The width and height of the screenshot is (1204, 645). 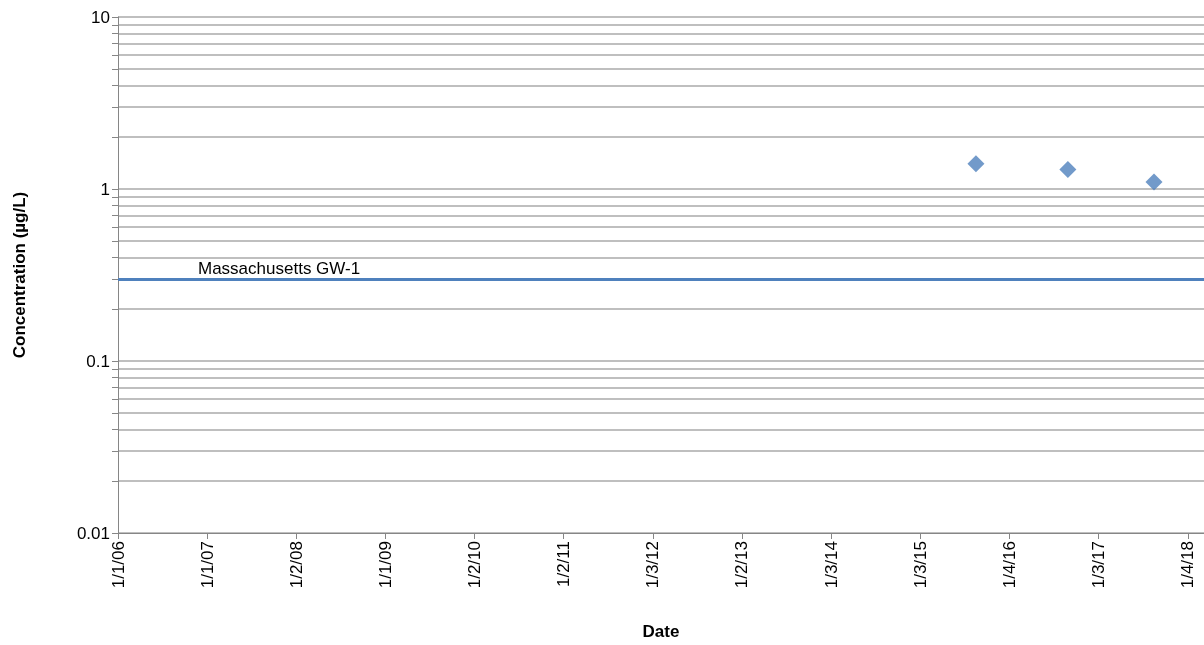 I want to click on x-tick-label: 1/2/10, so click(x=475, y=565).